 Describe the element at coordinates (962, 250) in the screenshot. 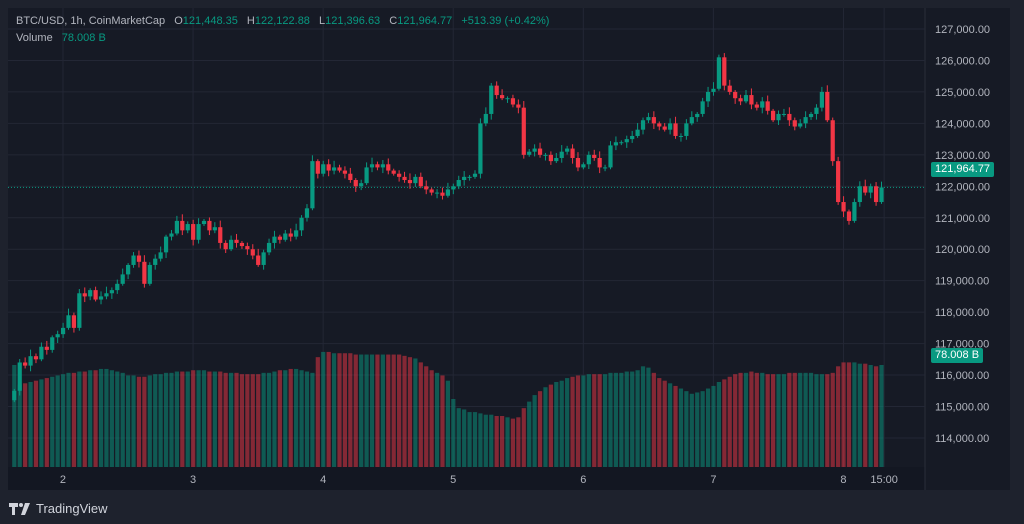

I see `y-tick-label: 120,000.00` at that location.